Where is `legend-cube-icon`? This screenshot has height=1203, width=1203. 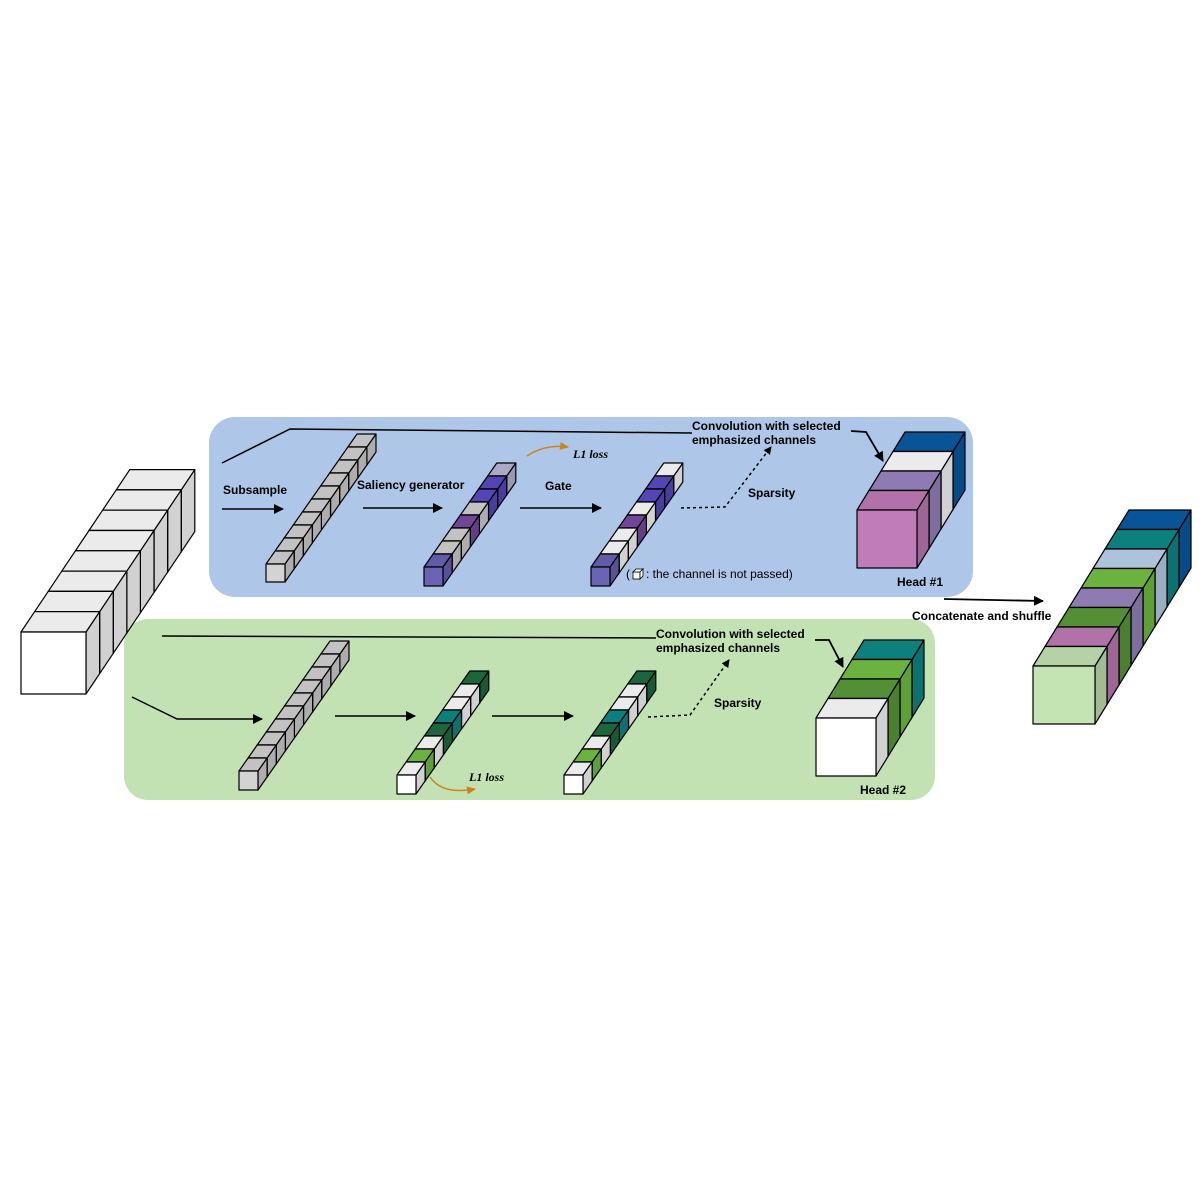 legend-cube-icon is located at coordinates (638, 574).